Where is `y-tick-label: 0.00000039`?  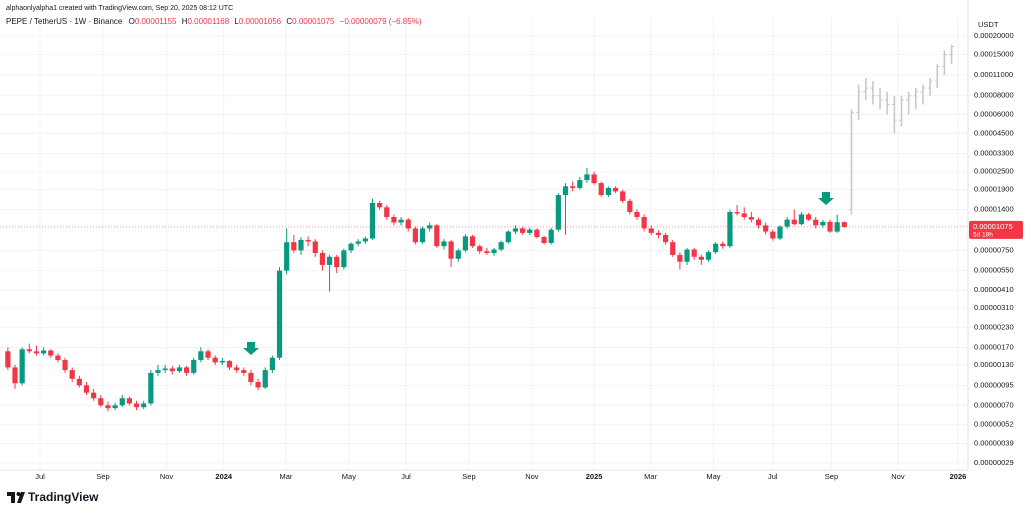 y-tick-label: 0.00000039 is located at coordinates (994, 442).